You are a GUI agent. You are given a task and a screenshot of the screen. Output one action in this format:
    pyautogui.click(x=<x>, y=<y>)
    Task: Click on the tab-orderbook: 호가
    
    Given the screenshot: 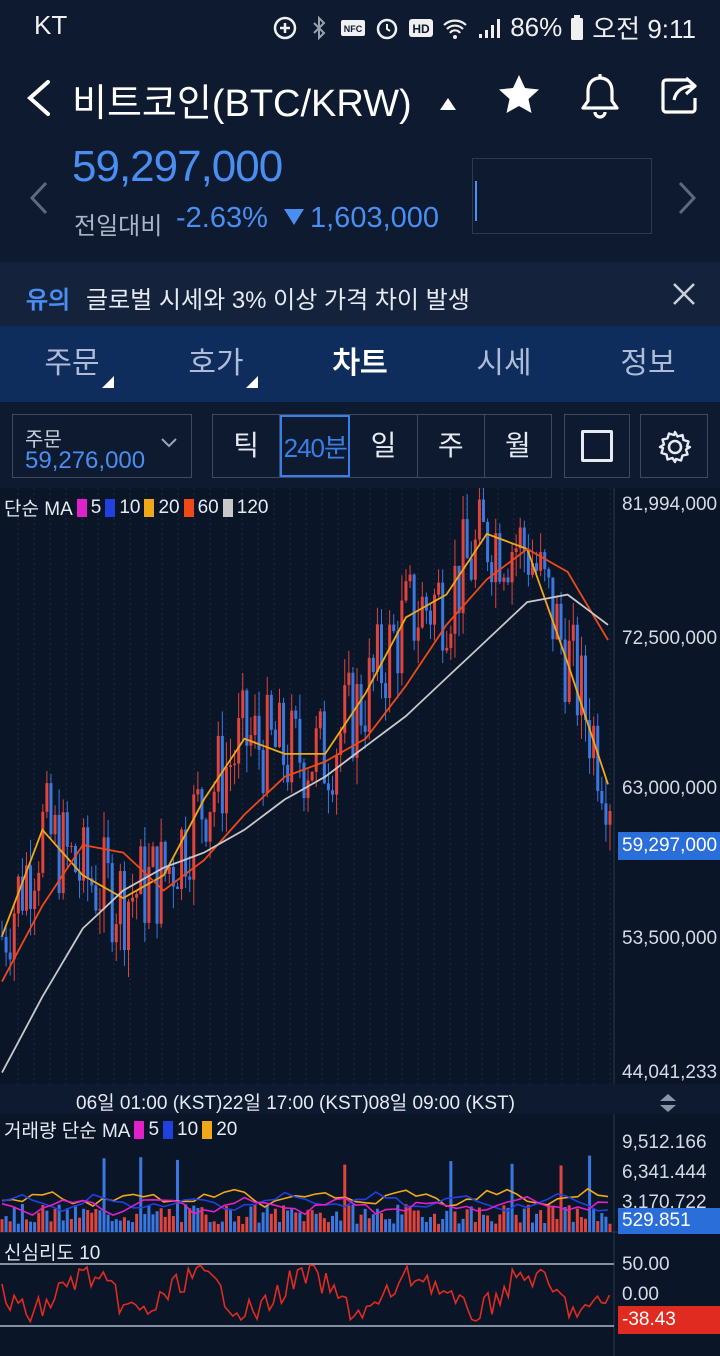 What is the action you would take?
    pyautogui.click(x=216, y=364)
    